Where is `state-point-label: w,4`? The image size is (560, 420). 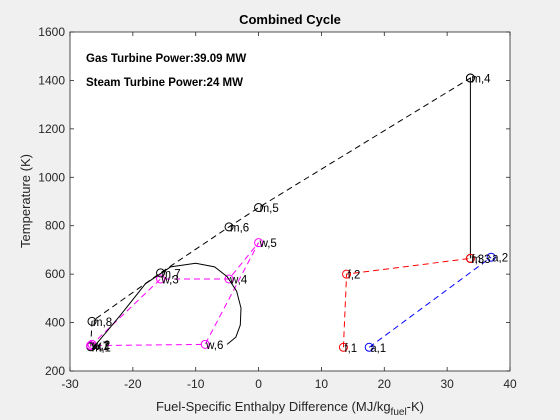
state-point-label: w,4 is located at coordinates (238, 280).